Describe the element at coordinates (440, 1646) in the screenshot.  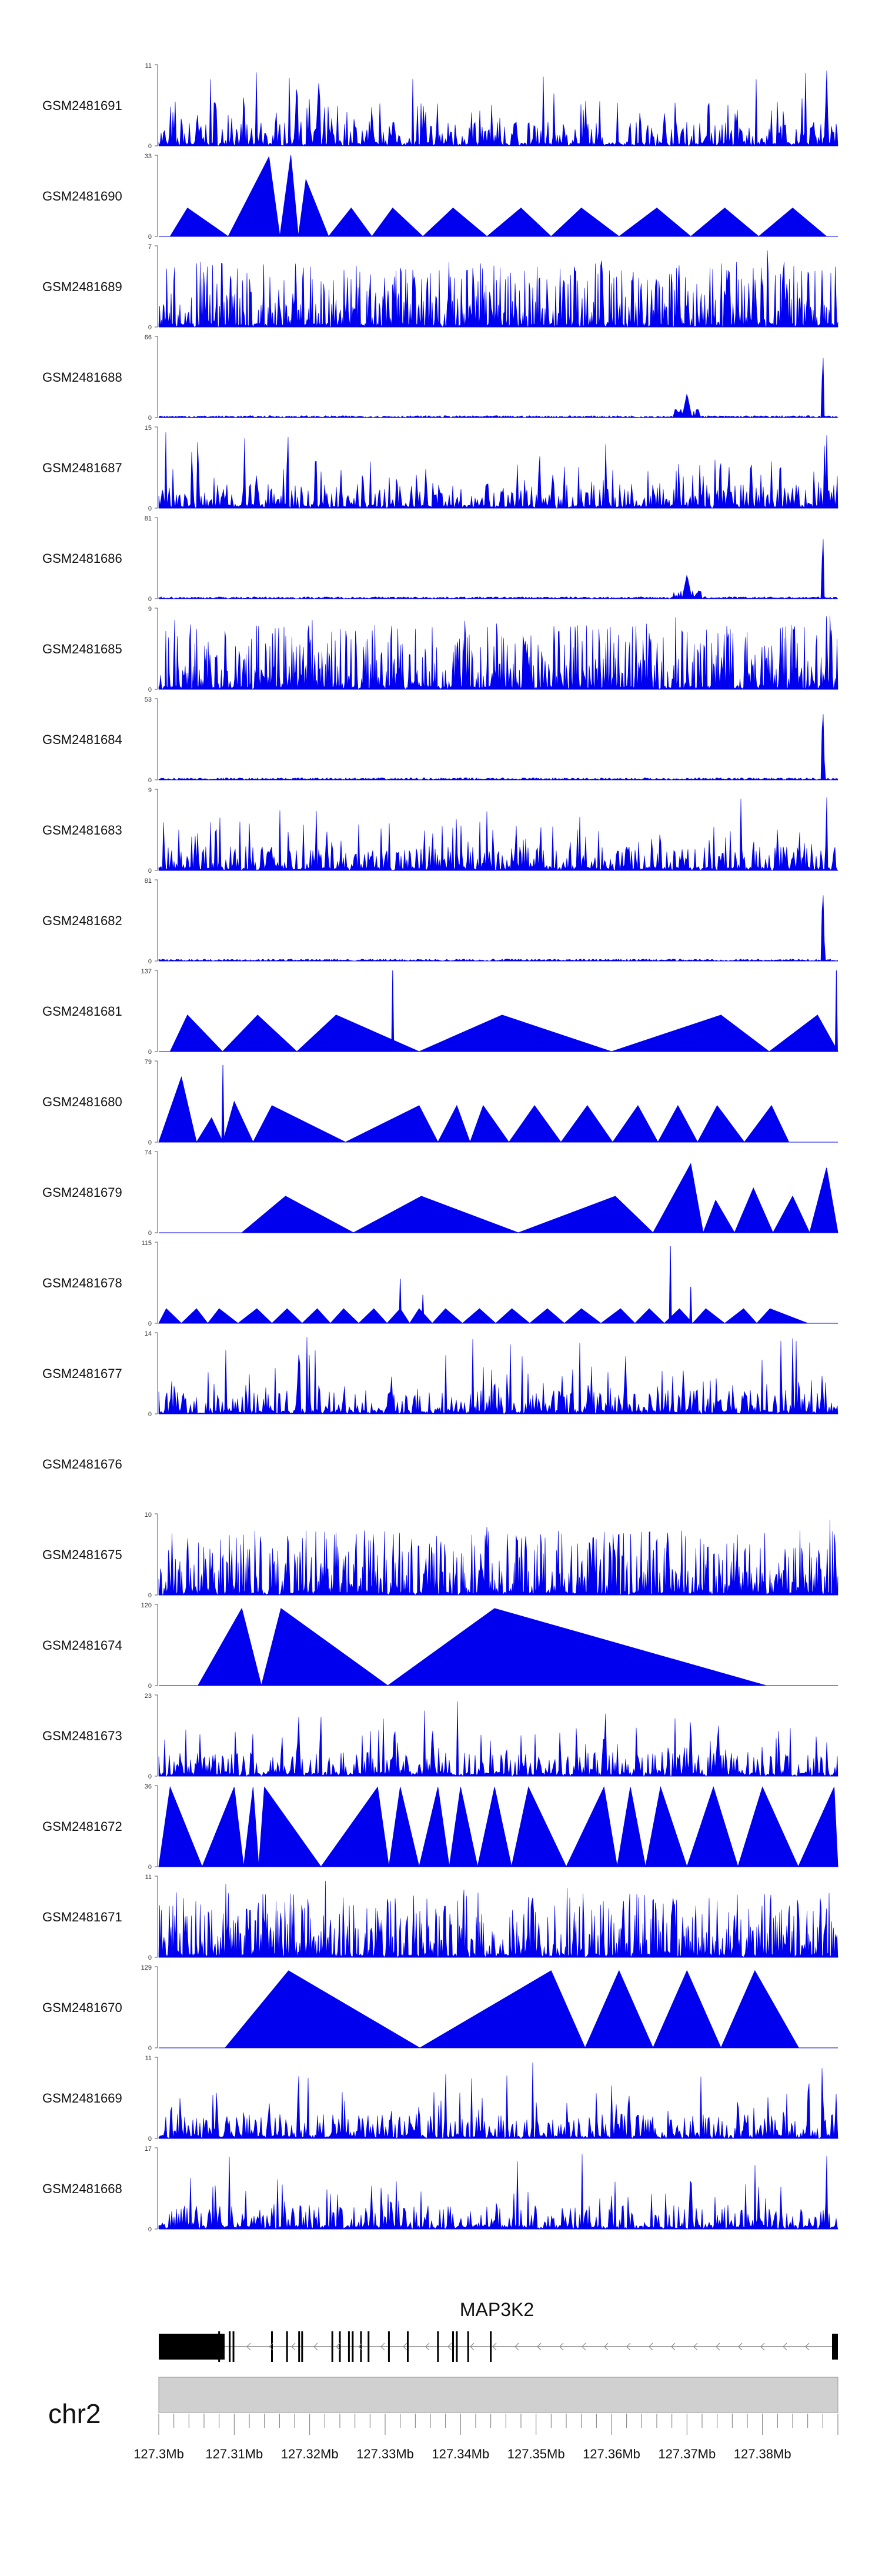
I see `track-GSM2481674: GSM2481674 120 0` at that location.